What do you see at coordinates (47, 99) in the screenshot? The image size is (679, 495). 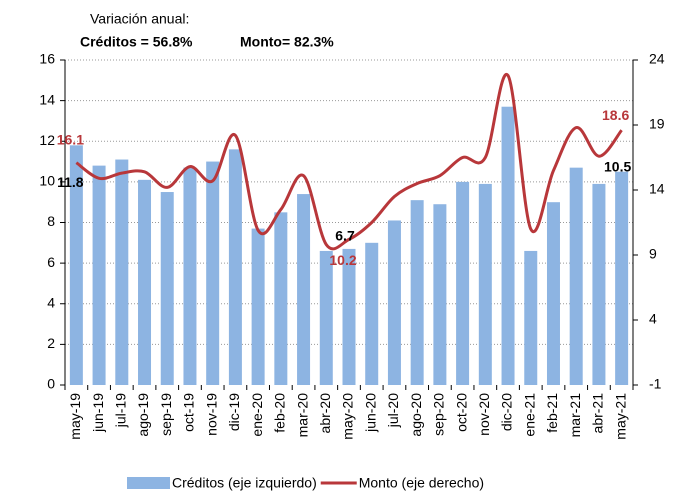 I see `y-tick-label: 14` at bounding box center [47, 99].